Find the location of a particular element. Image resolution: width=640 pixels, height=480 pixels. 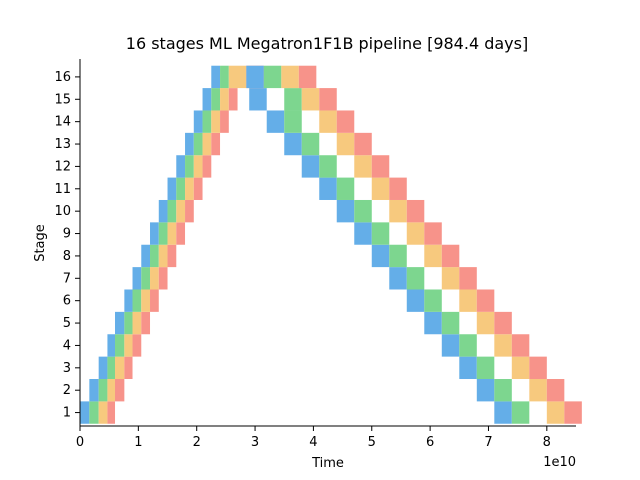

y-tick-label-3: 3 is located at coordinates (67, 368).